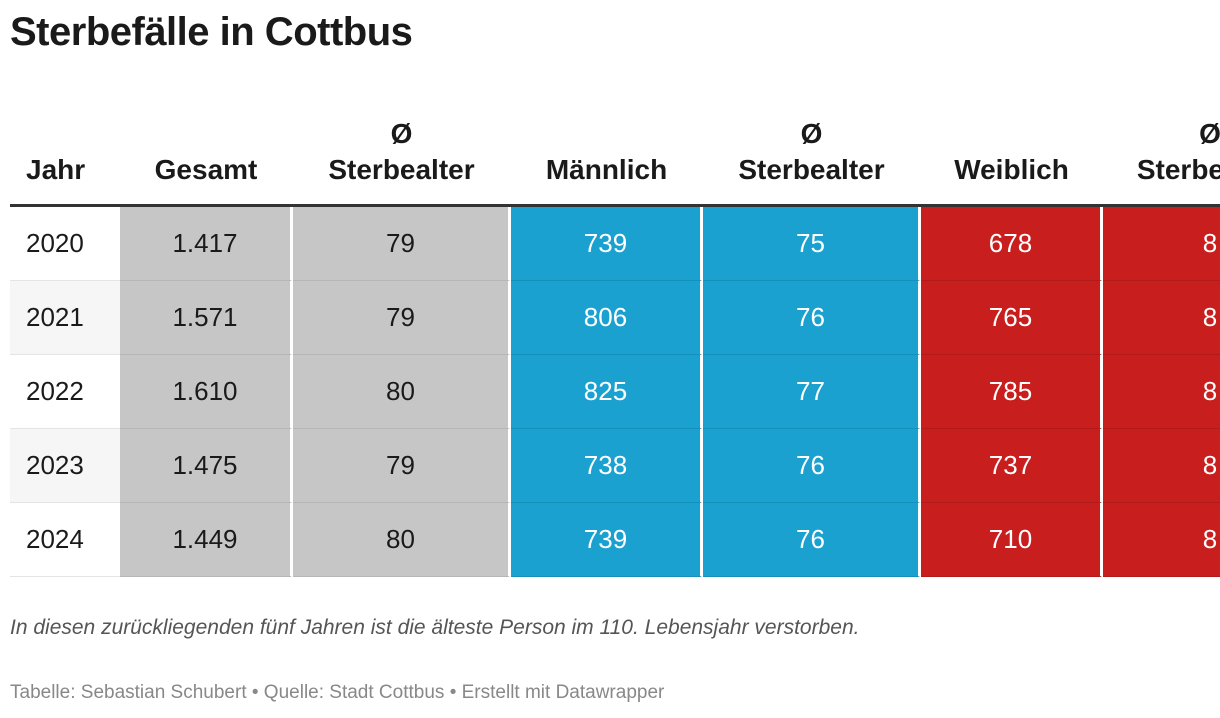 The height and width of the screenshot is (718, 1220). I want to click on header-rule, so click(615, 205).